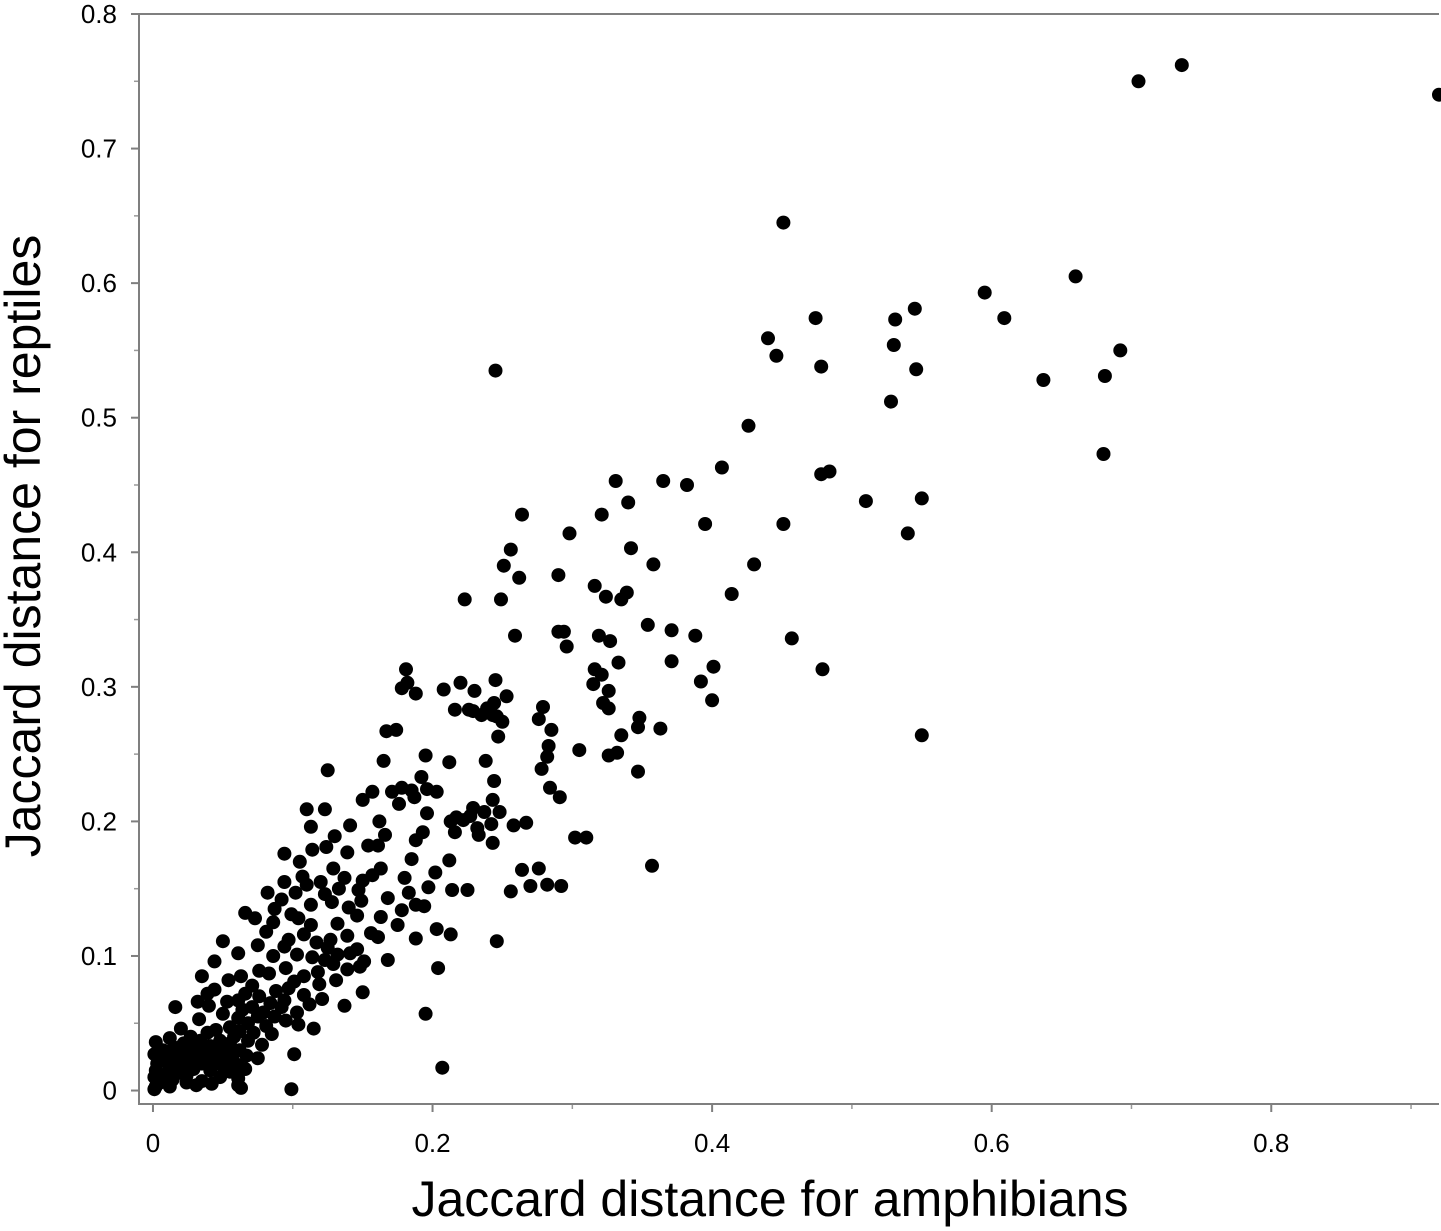 Image resolution: width=1441 pixels, height=1231 pixels. I want to click on y-tick-label: 0.4, so click(99, 552).